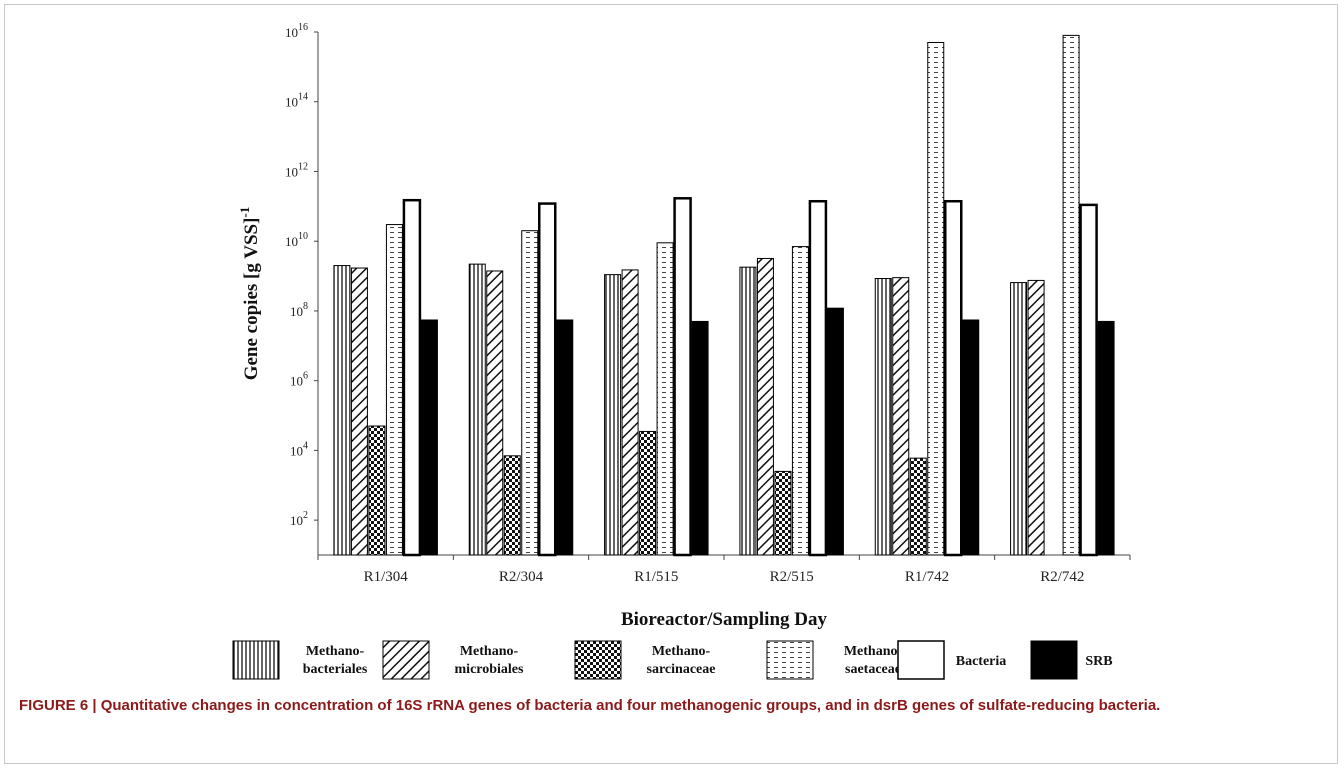 This screenshot has height=768, width=1344. I want to click on x-category-label: R2/515, so click(792, 577).